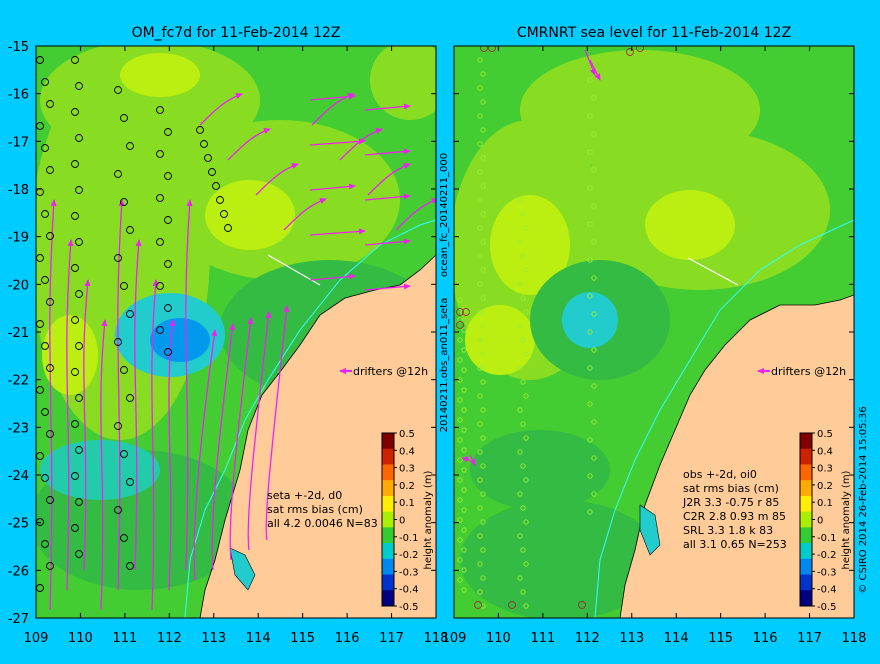  Describe the element at coordinates (825, 486) in the screenshot. I see `colorbar-tick-label: 0.2` at that location.